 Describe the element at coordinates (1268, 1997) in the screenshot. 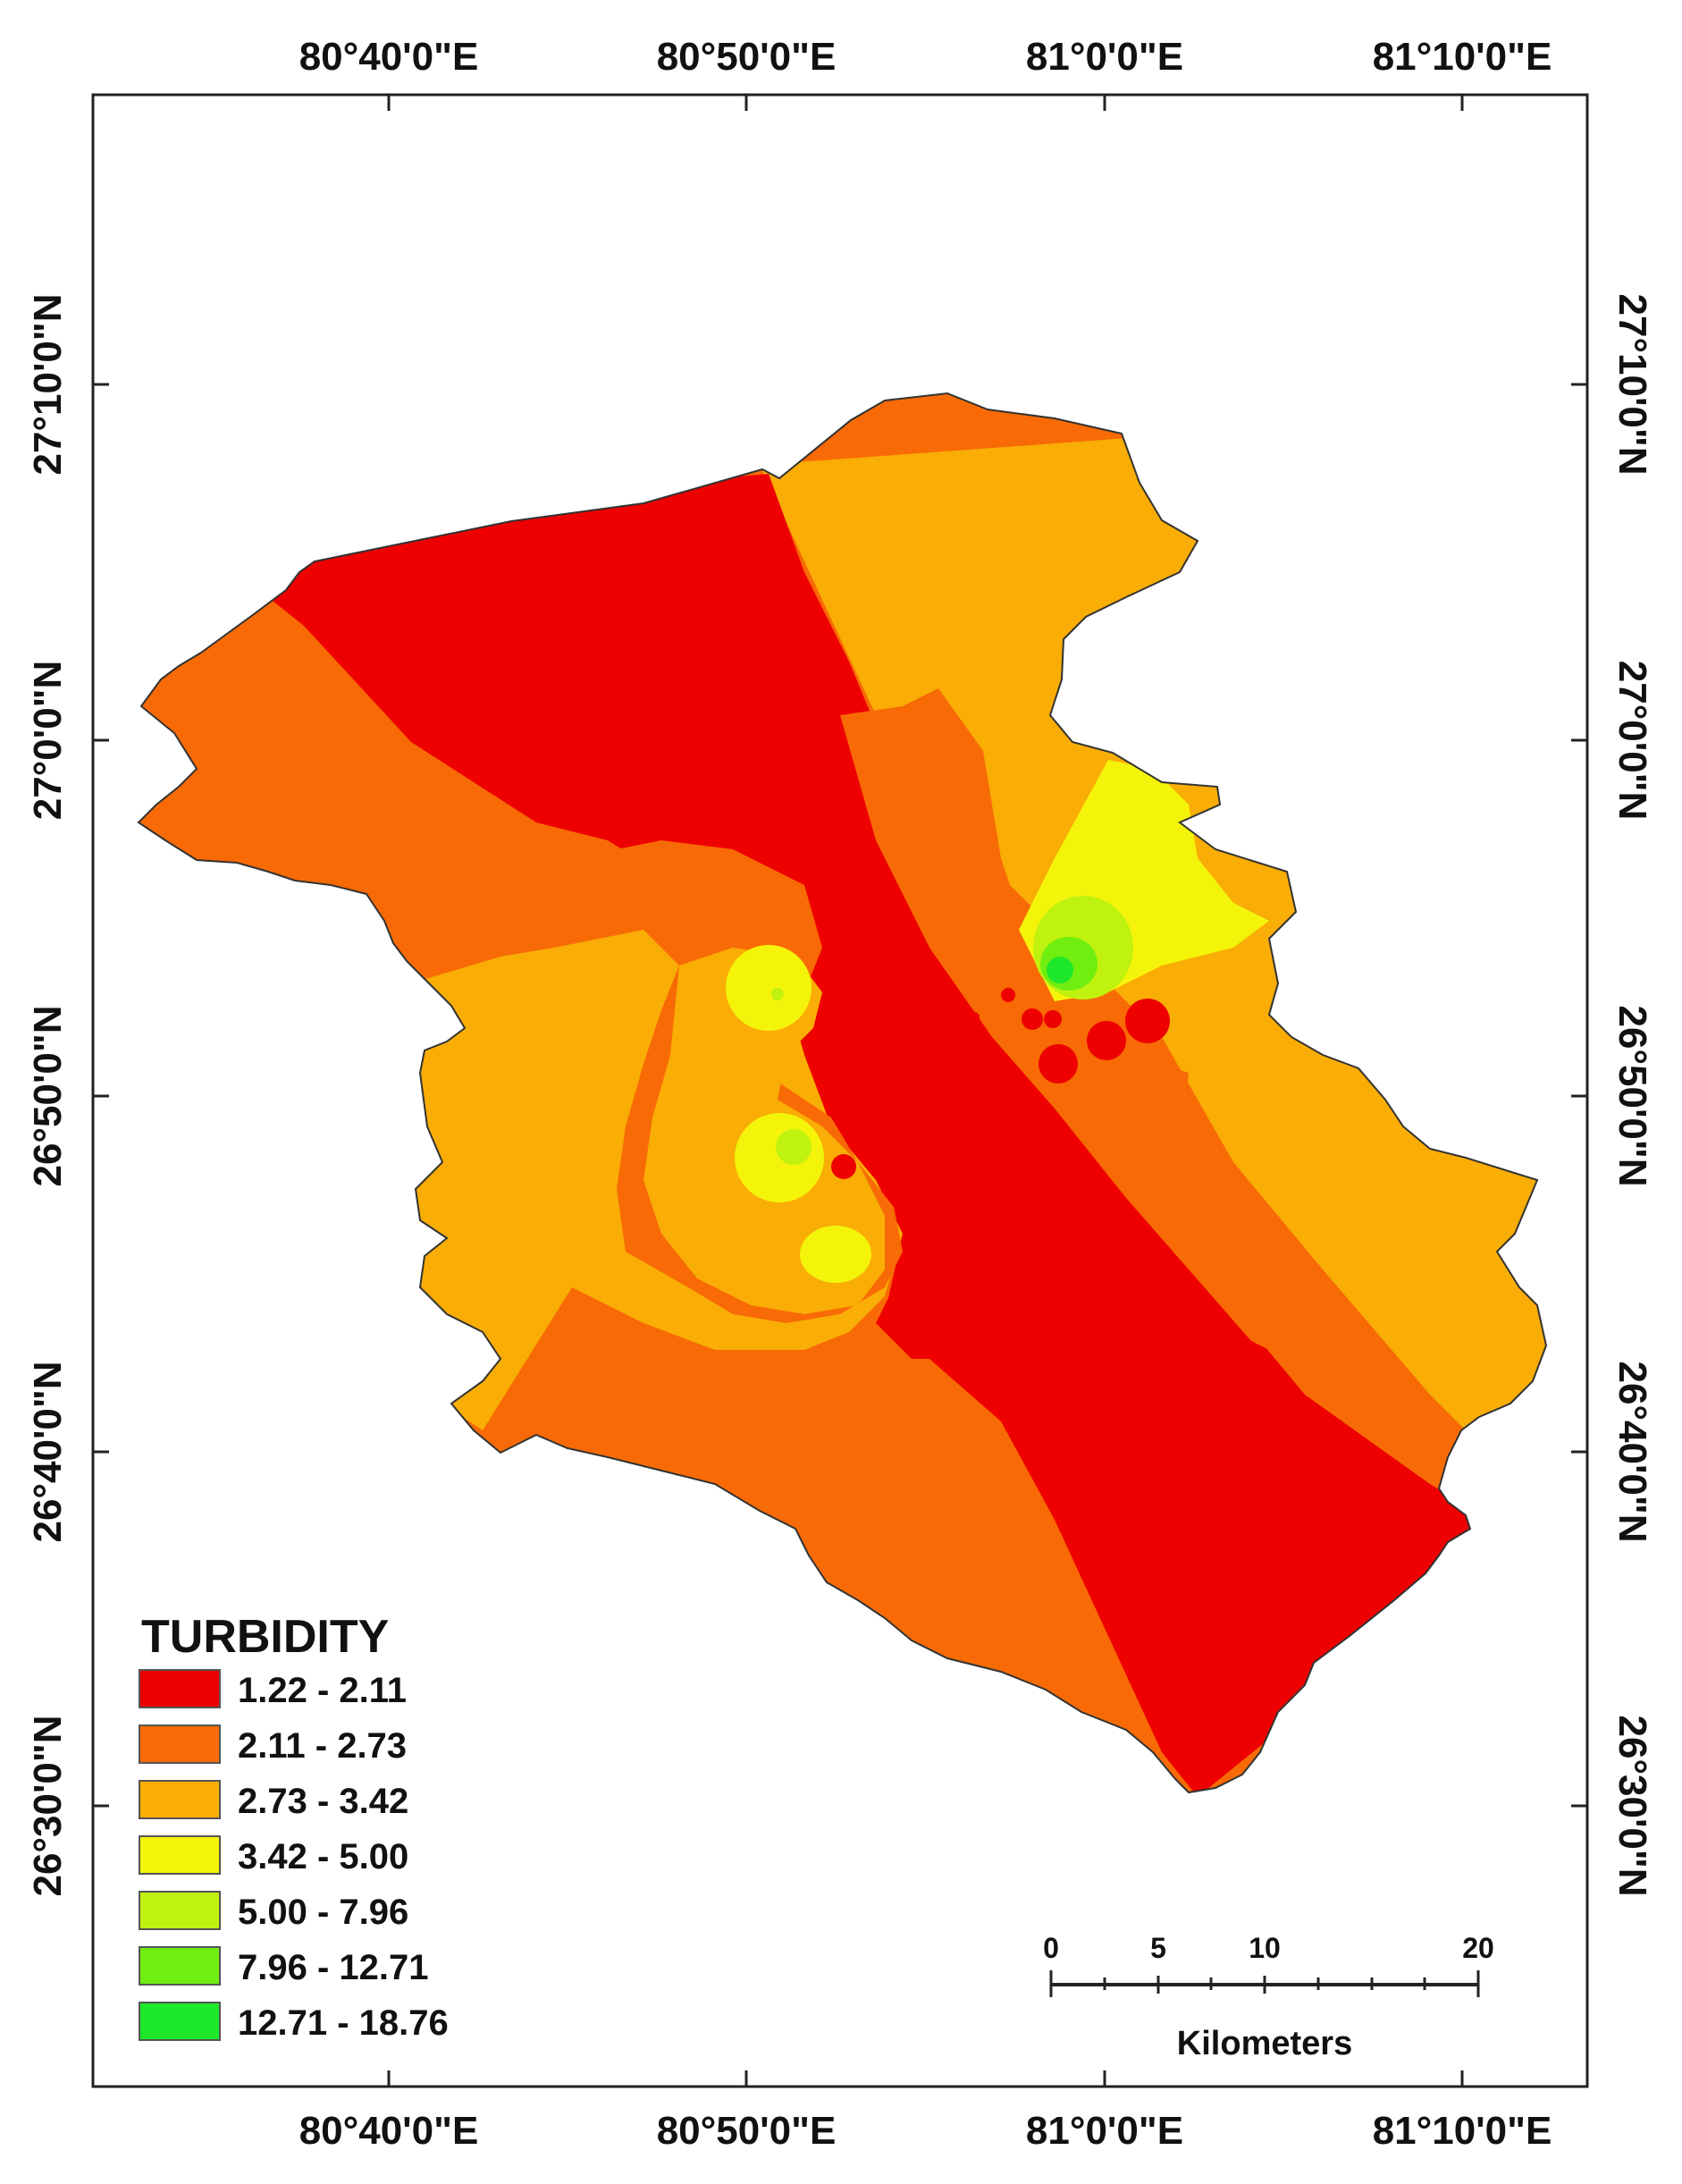

I see `scale-bar: 0 5 10 20 Kilometers` at that location.